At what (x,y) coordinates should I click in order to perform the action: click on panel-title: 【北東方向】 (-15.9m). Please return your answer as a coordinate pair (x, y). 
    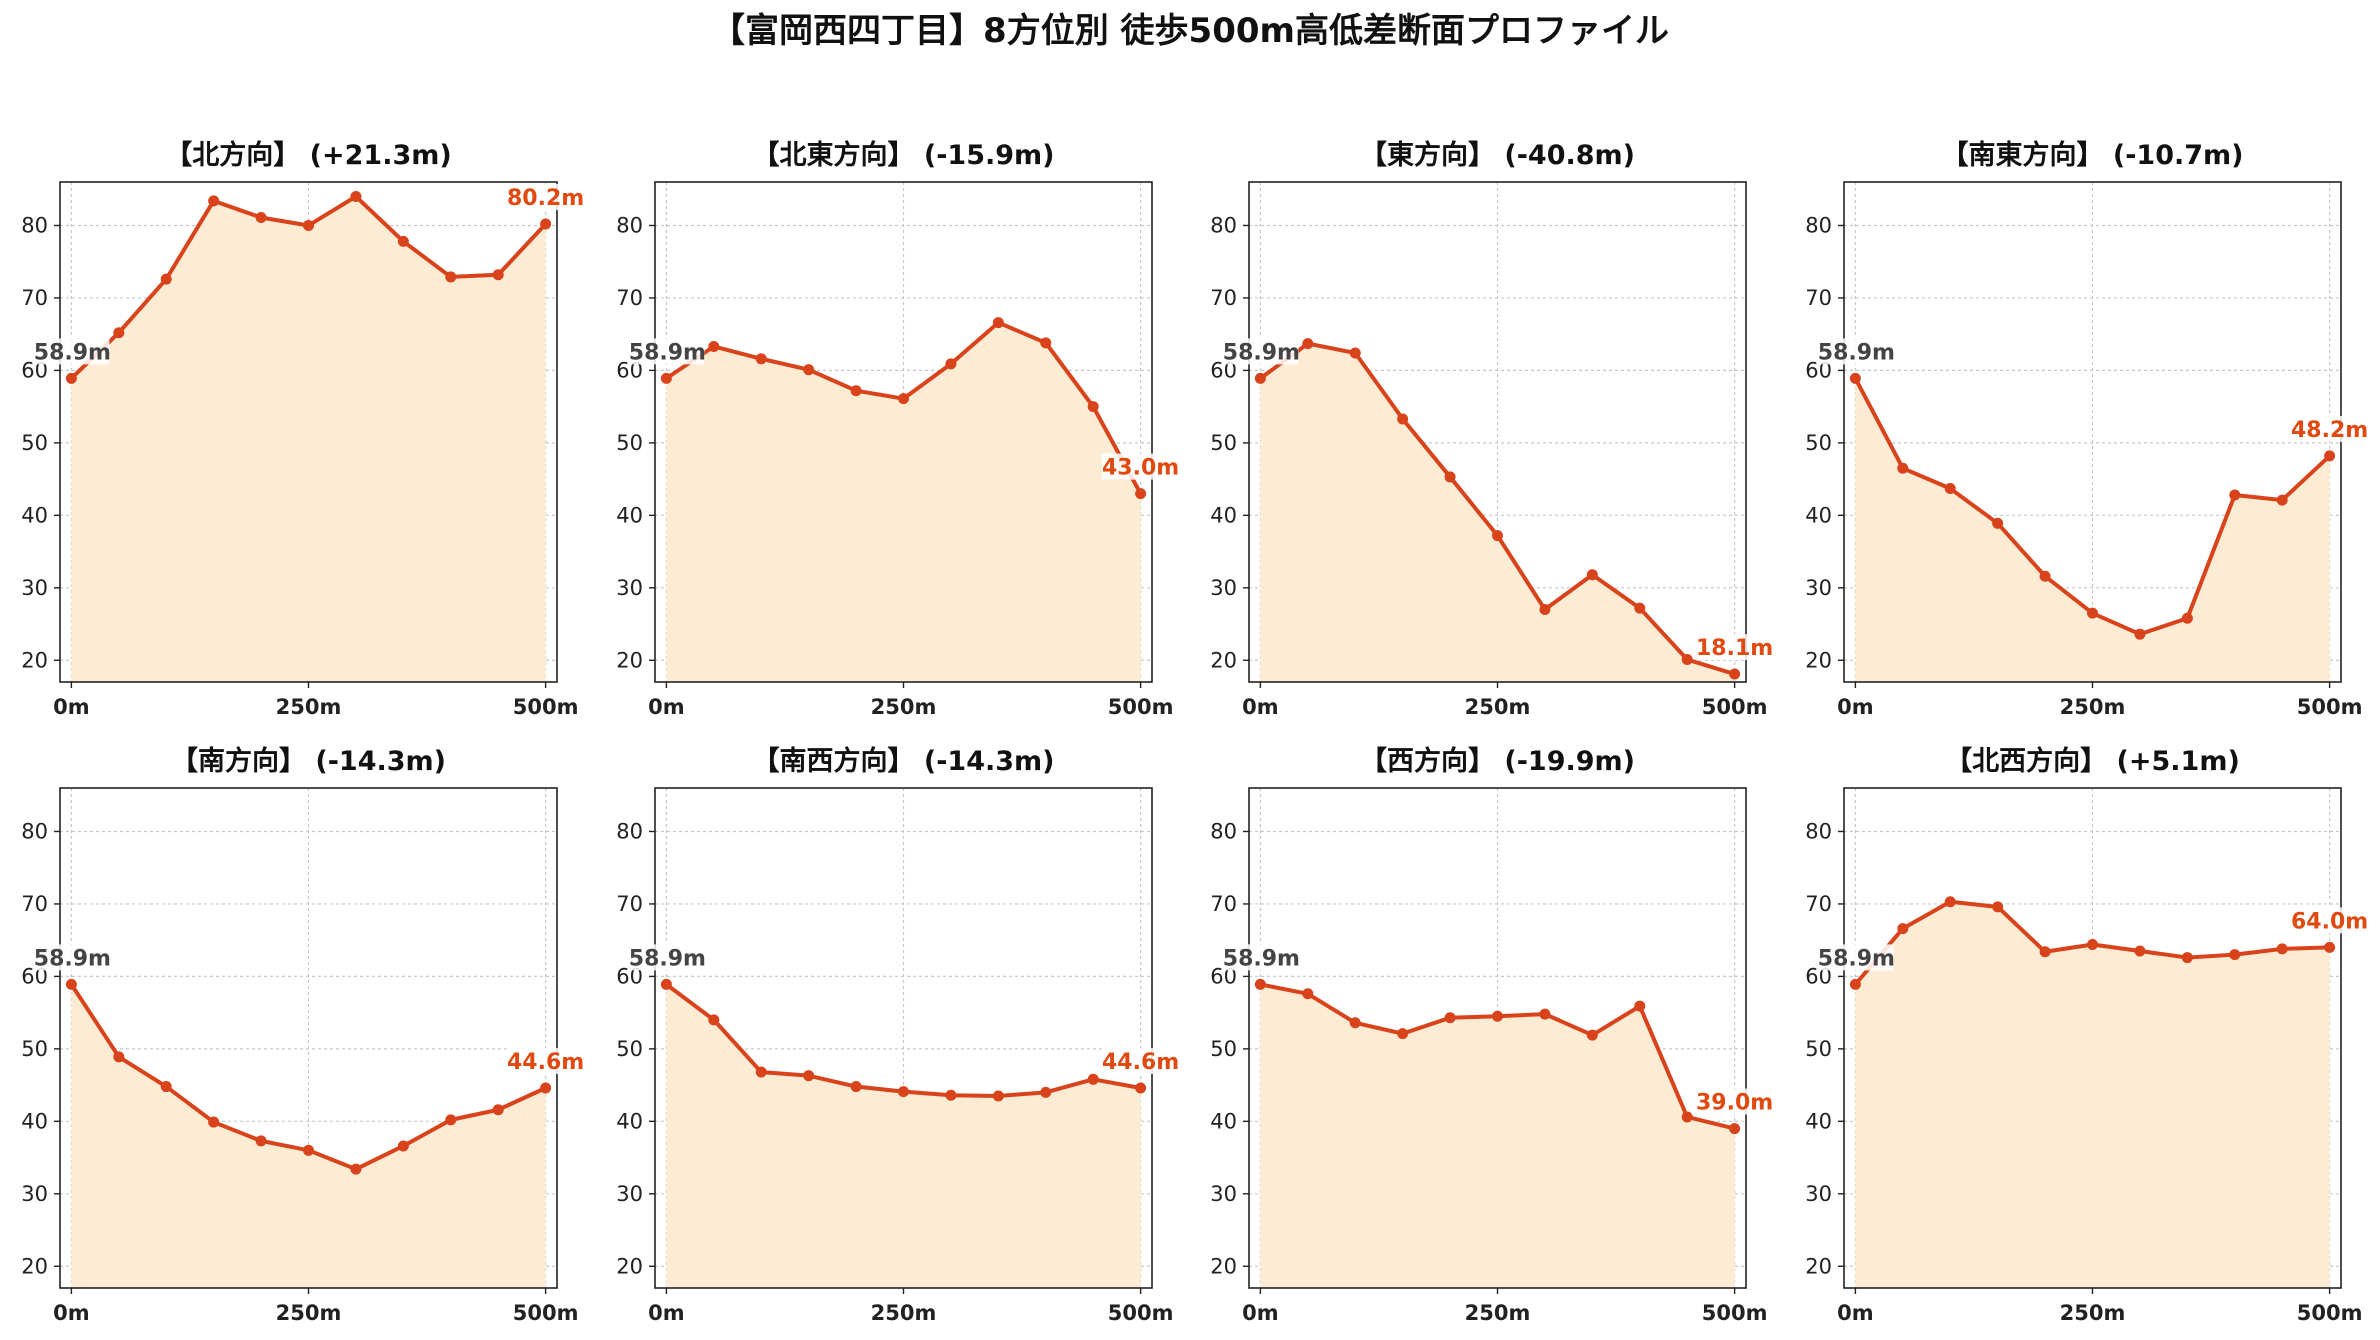
    Looking at the image, I should click on (903, 155).